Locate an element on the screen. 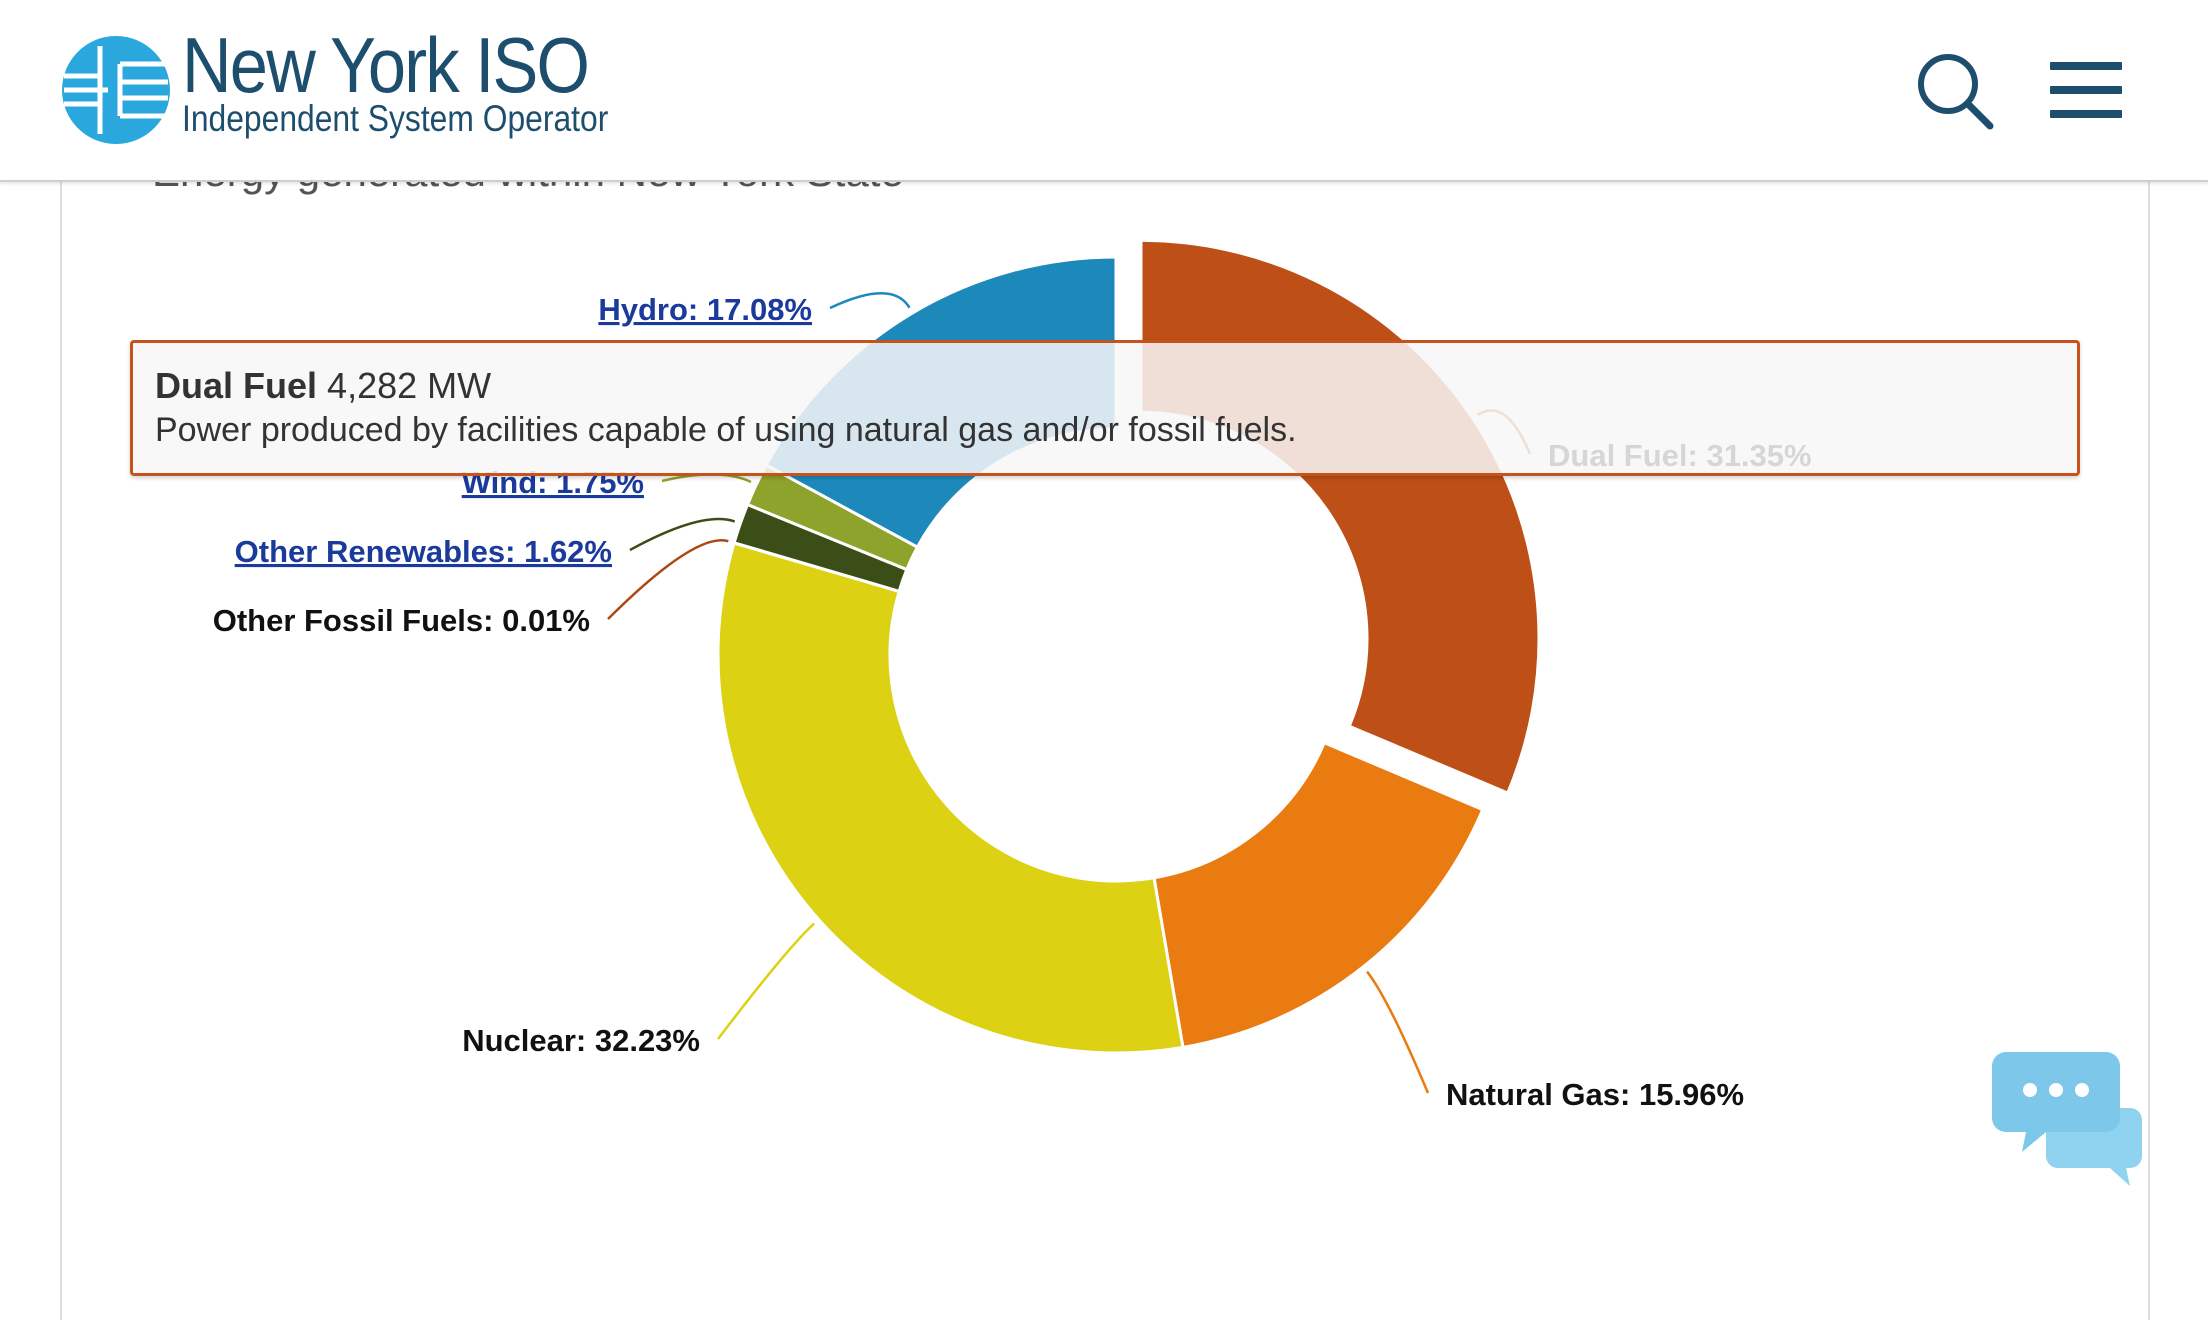 The image size is (2208, 1320). slice-natural-gas is located at coordinates (1318, 895).